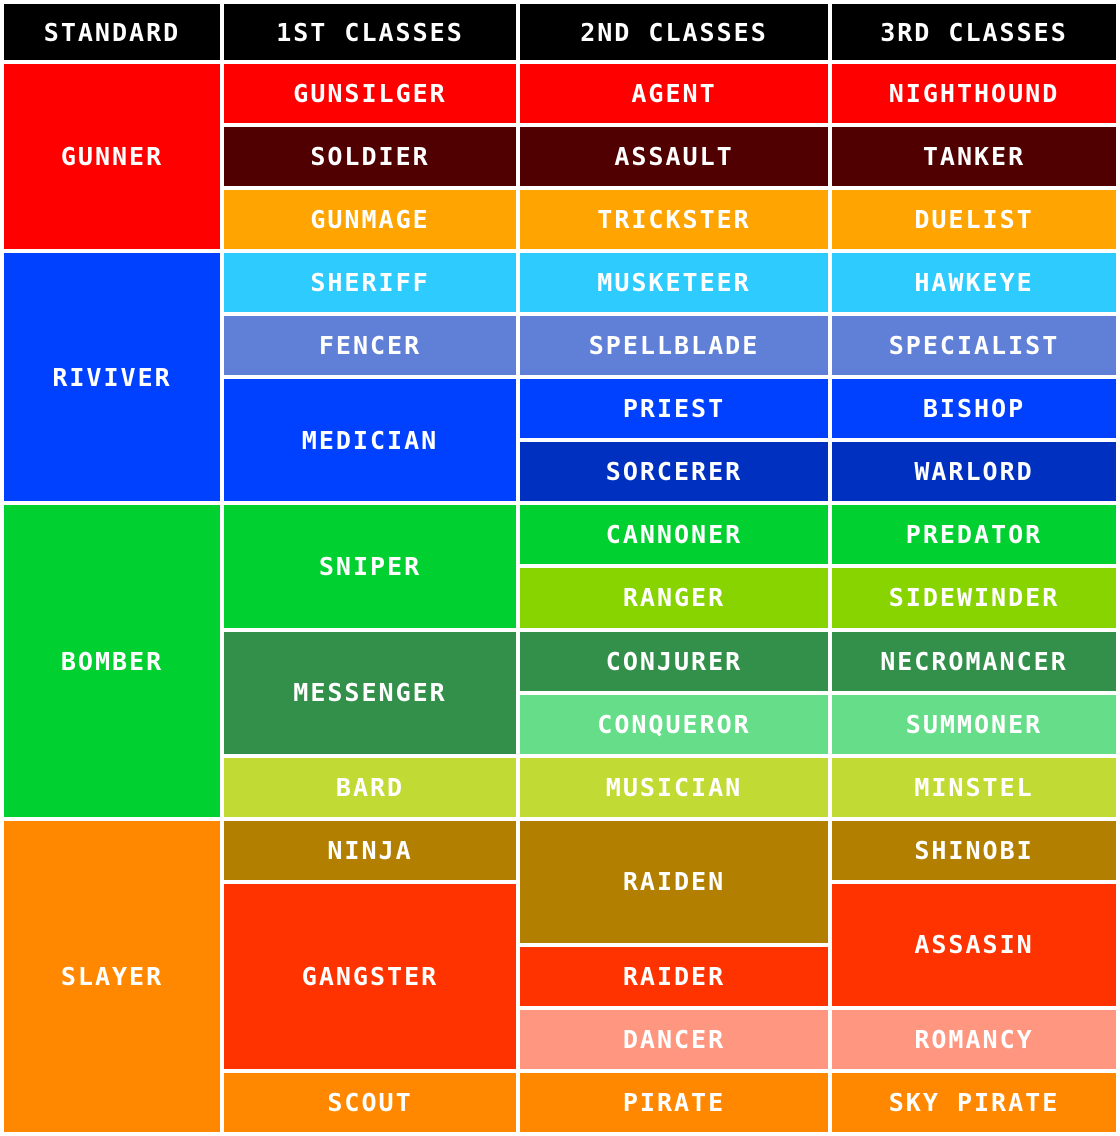 This screenshot has width=1120, height=1136. What do you see at coordinates (674, 976) in the screenshot?
I see `class-raider: RAIDER` at bounding box center [674, 976].